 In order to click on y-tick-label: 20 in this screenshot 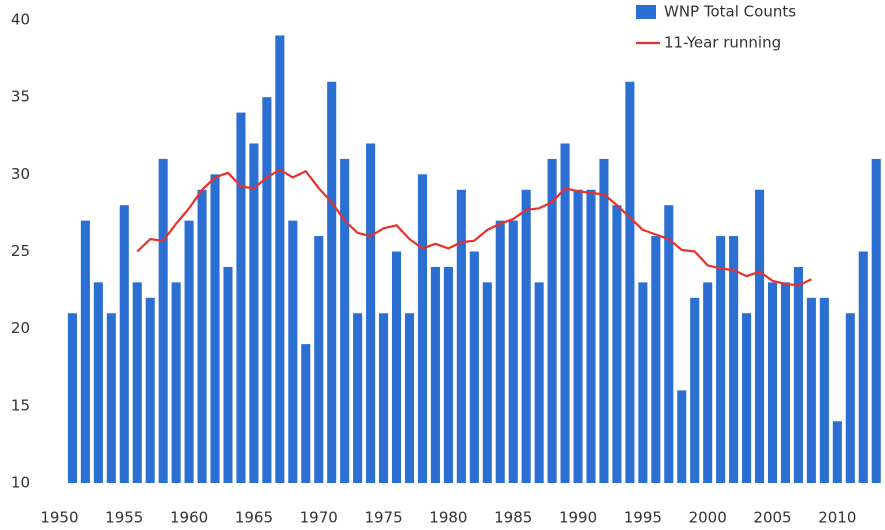, I will do `click(20, 328)`.